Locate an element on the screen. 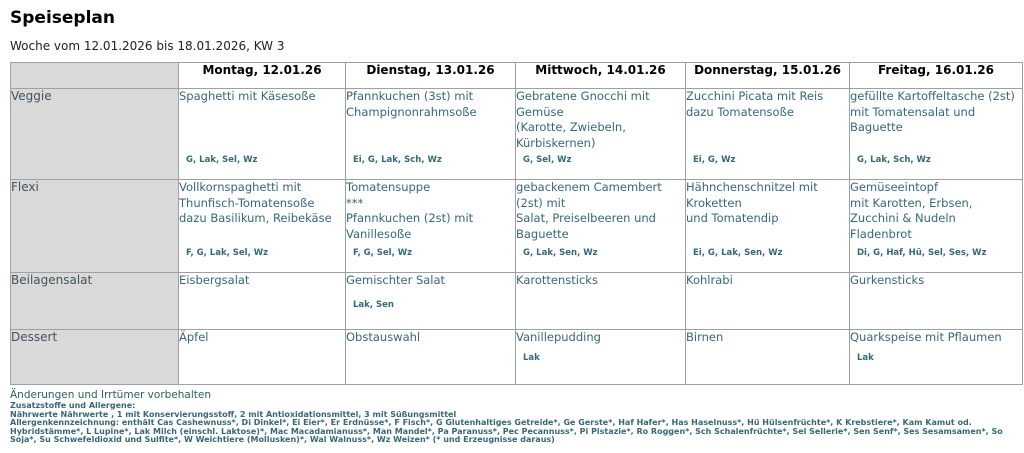 The height and width of the screenshot is (453, 1024). meal-cell-salat-monday: Eisbergsalat is located at coordinates (262, 301).